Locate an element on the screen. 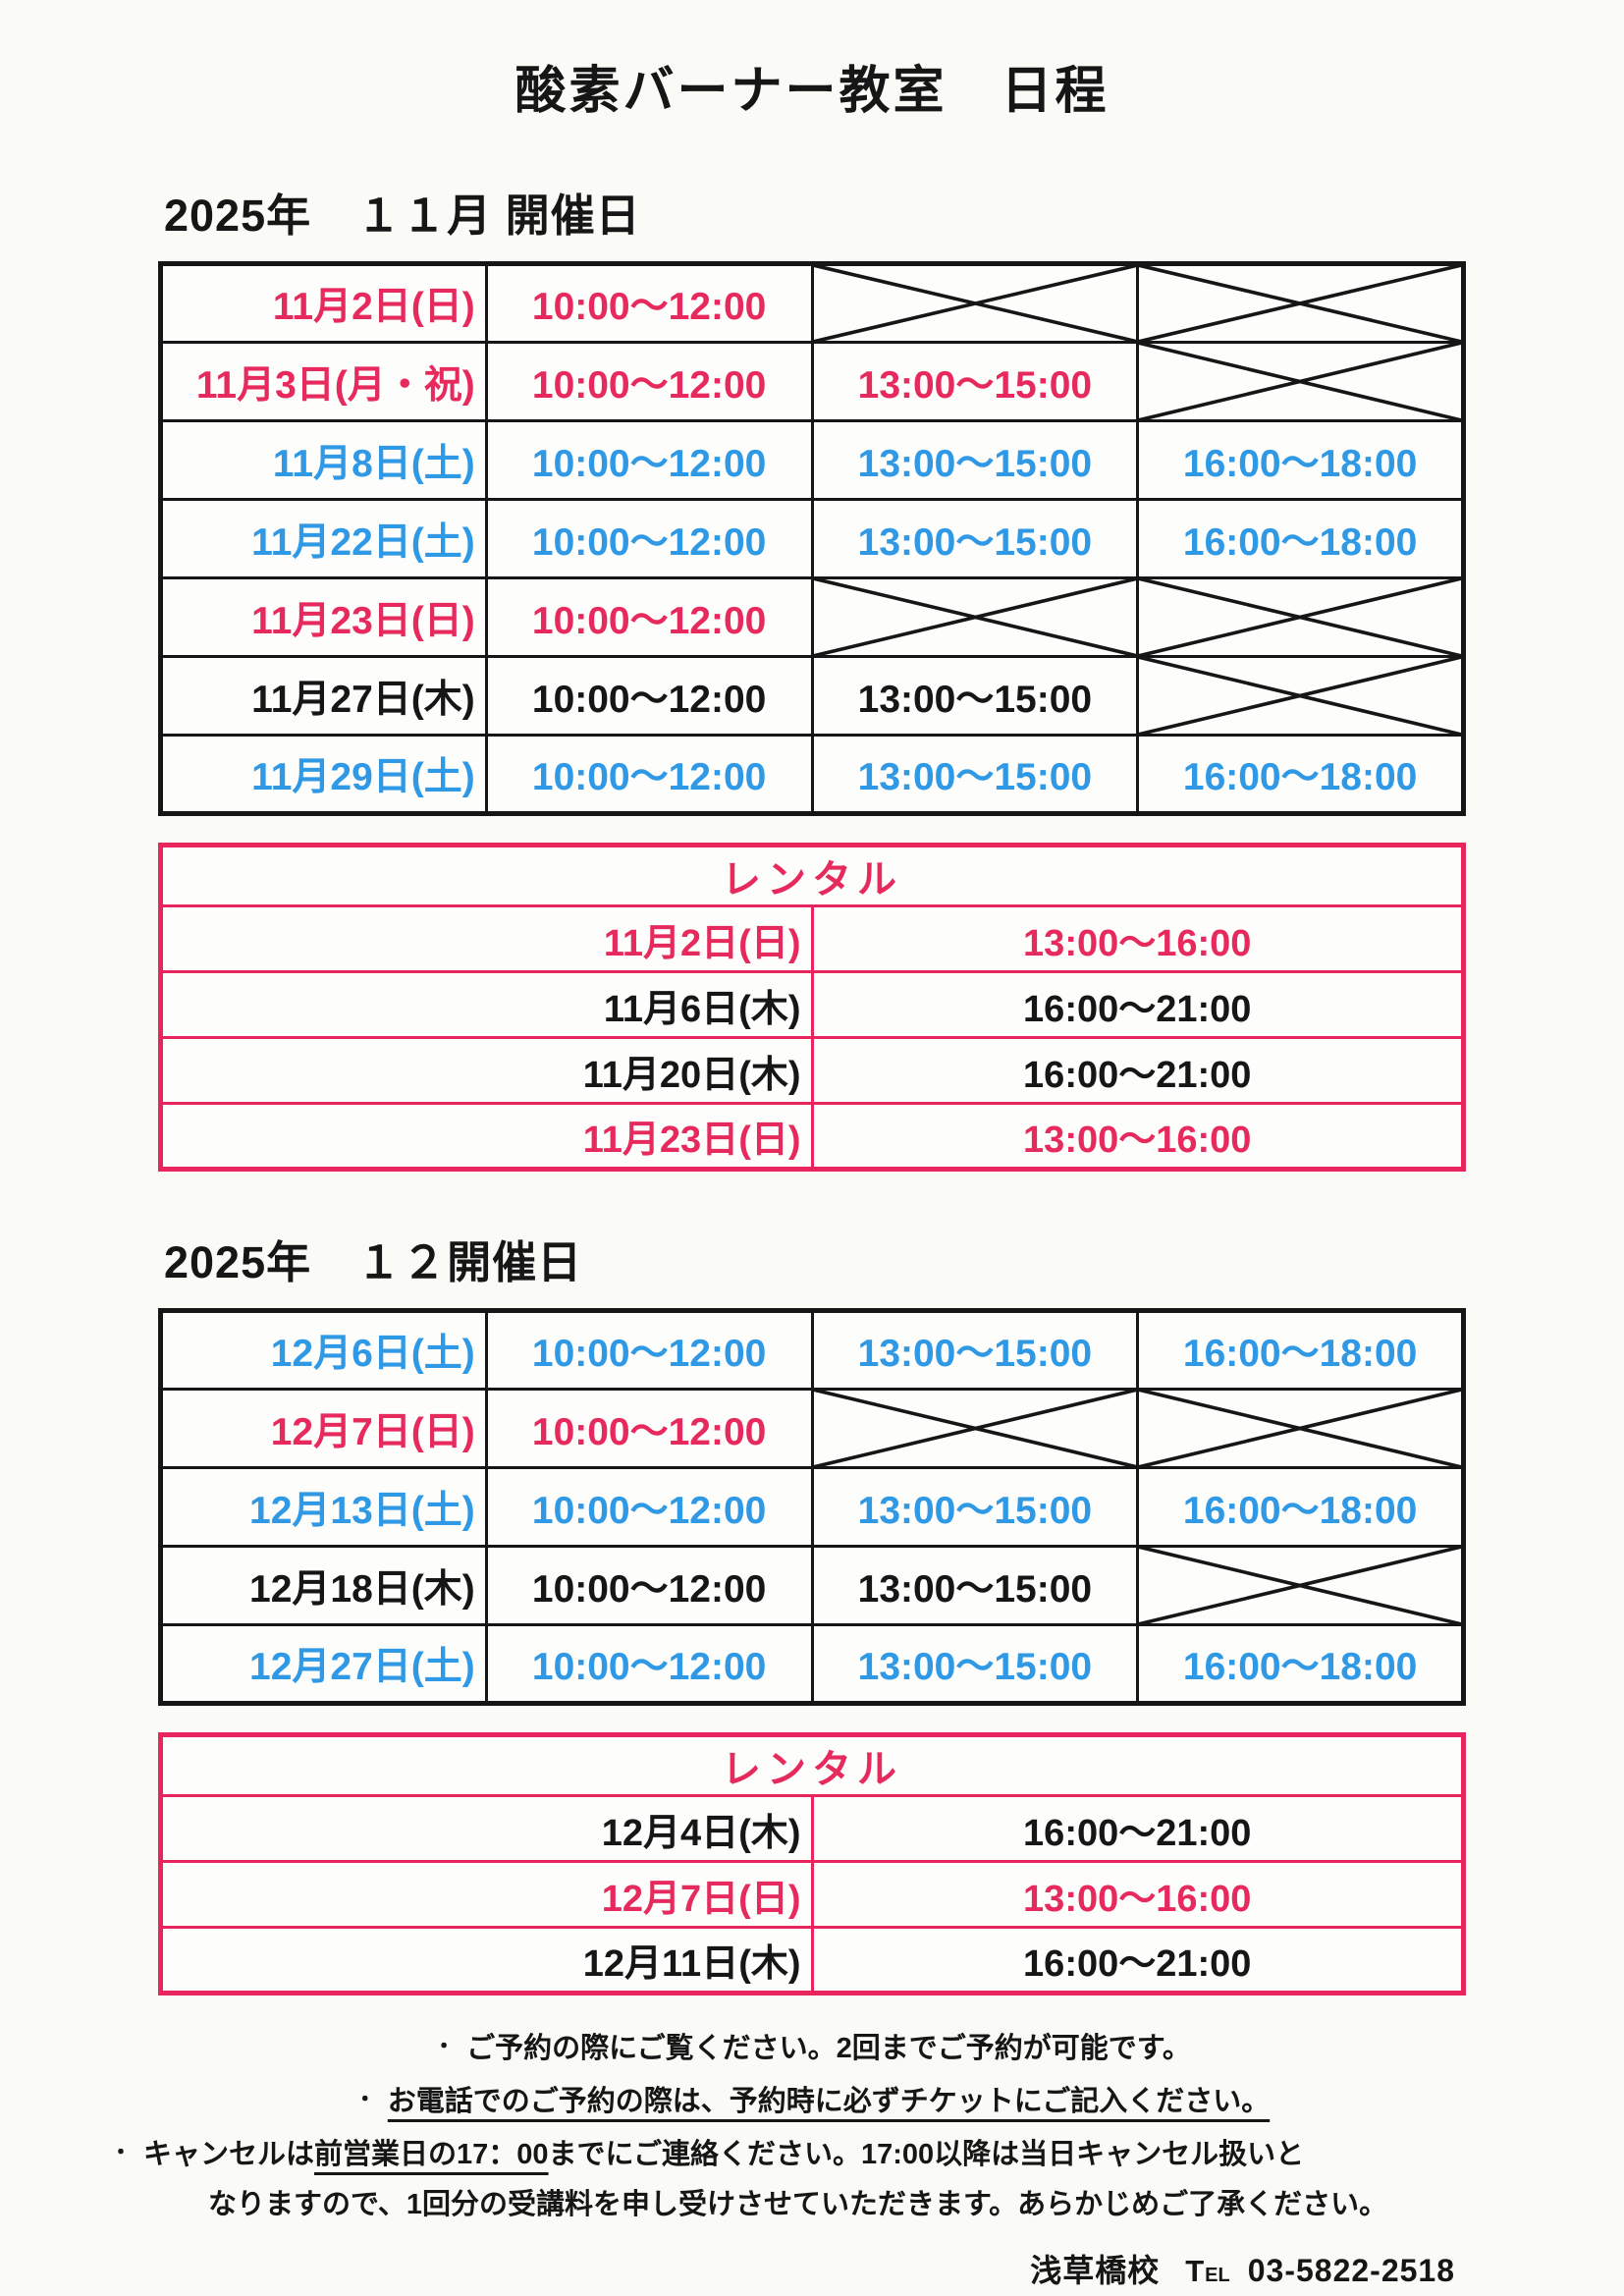 This screenshot has height=2296, width=1624. tel-label-initial: T is located at coordinates (1195, 2271).